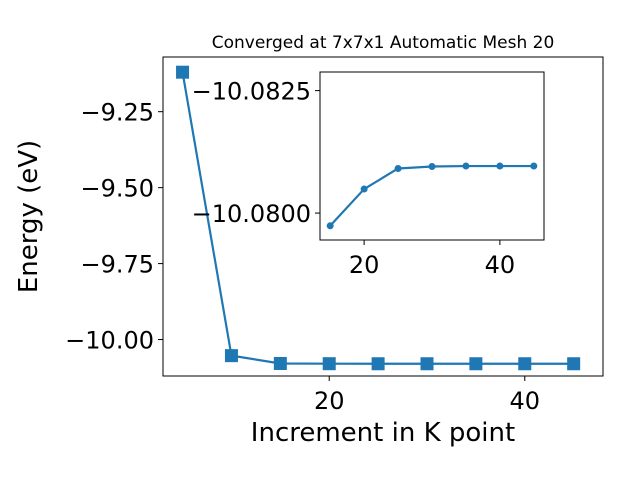 The width and height of the screenshot is (640, 480). I want to click on main-y-tick-label: −10.00, so click(109, 341).